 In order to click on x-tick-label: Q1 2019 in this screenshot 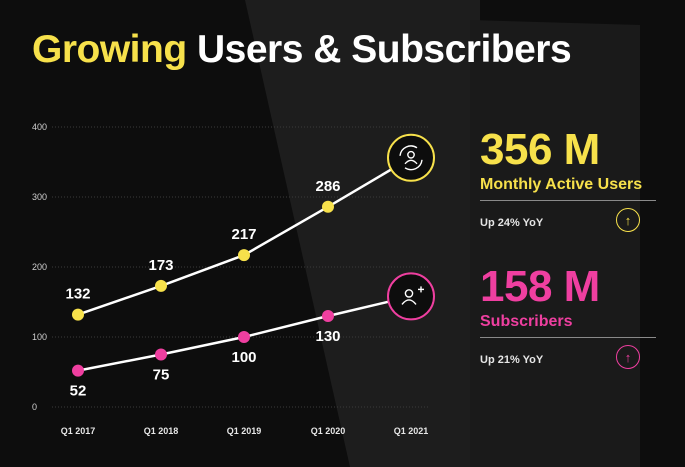, I will do `click(244, 431)`.